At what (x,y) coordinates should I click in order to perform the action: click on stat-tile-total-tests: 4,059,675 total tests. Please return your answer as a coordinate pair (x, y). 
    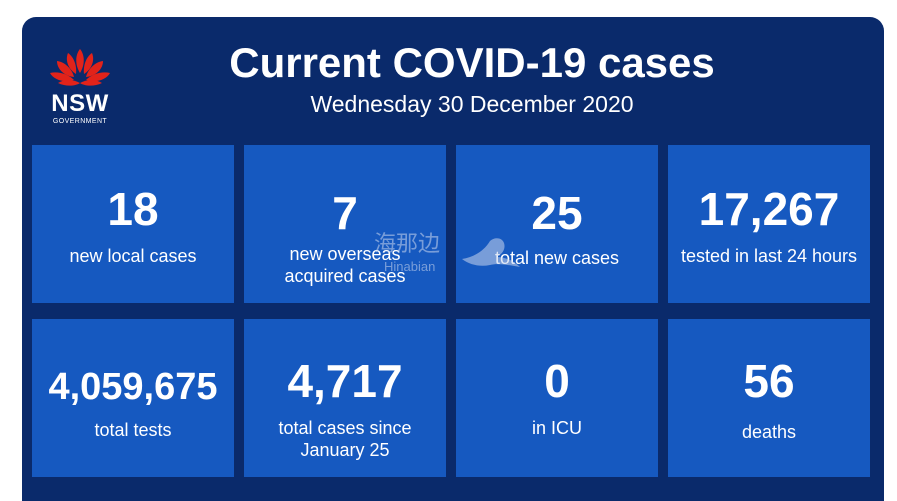
    Looking at the image, I should click on (133, 398).